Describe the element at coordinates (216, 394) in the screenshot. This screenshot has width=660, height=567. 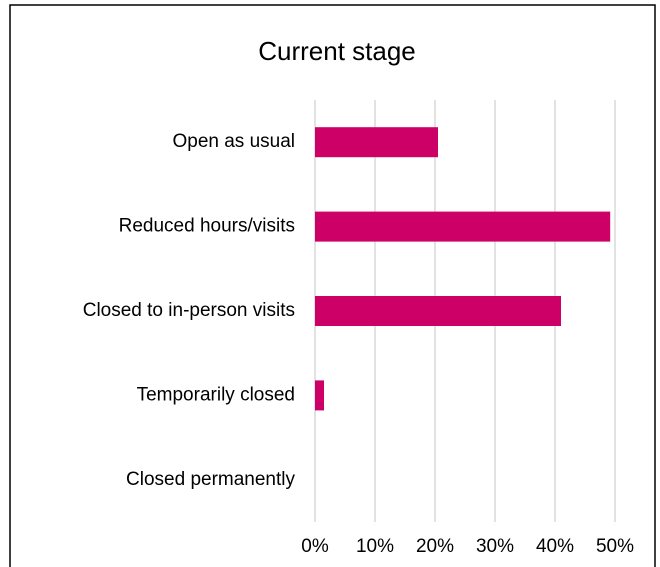
I see `y-tick-label: Temporarily closed` at that location.